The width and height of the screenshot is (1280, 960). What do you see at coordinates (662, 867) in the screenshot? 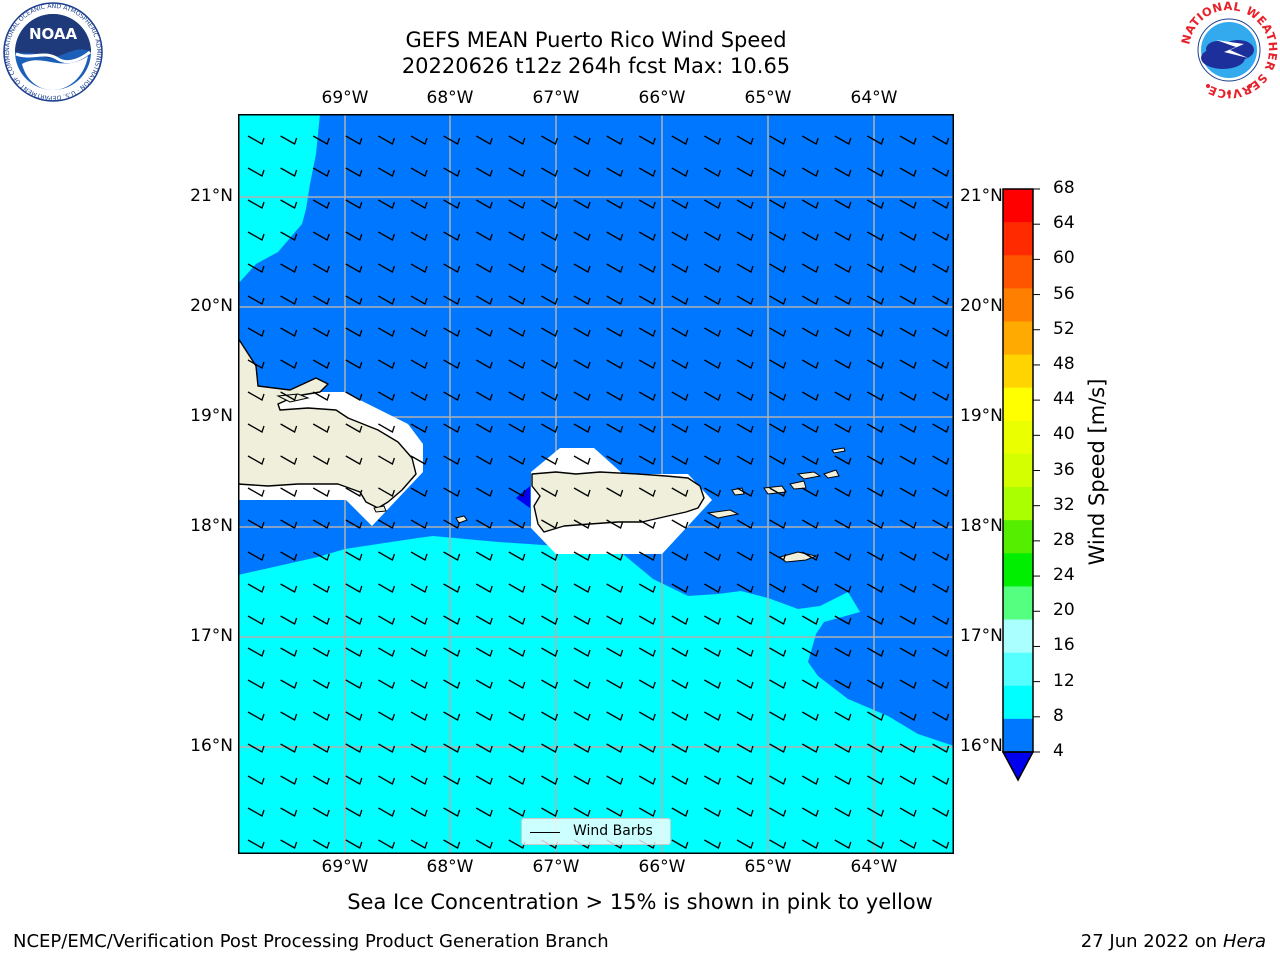
I see `lon-label-bottom: 66°W` at bounding box center [662, 867].